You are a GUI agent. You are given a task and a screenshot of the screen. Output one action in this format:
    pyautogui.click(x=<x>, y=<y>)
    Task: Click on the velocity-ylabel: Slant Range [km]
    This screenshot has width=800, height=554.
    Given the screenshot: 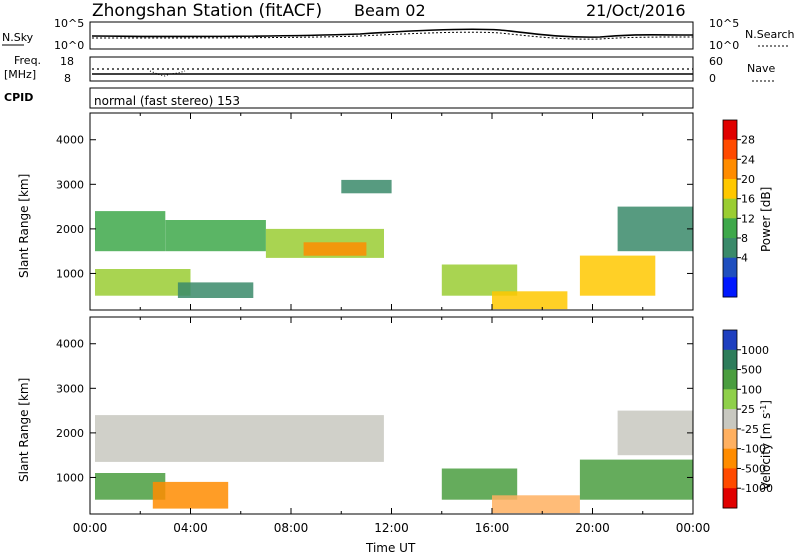 What is the action you would take?
    pyautogui.click(x=24, y=430)
    